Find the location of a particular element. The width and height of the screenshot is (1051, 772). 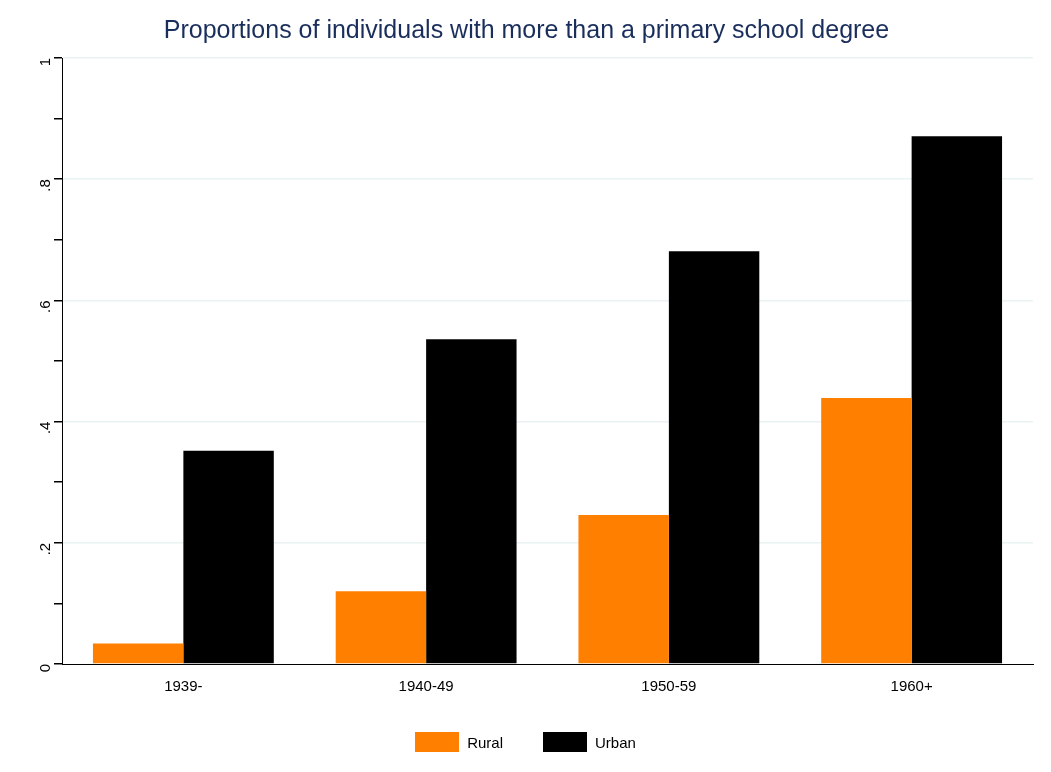

x-tick-label: 1939- is located at coordinates (183, 686).